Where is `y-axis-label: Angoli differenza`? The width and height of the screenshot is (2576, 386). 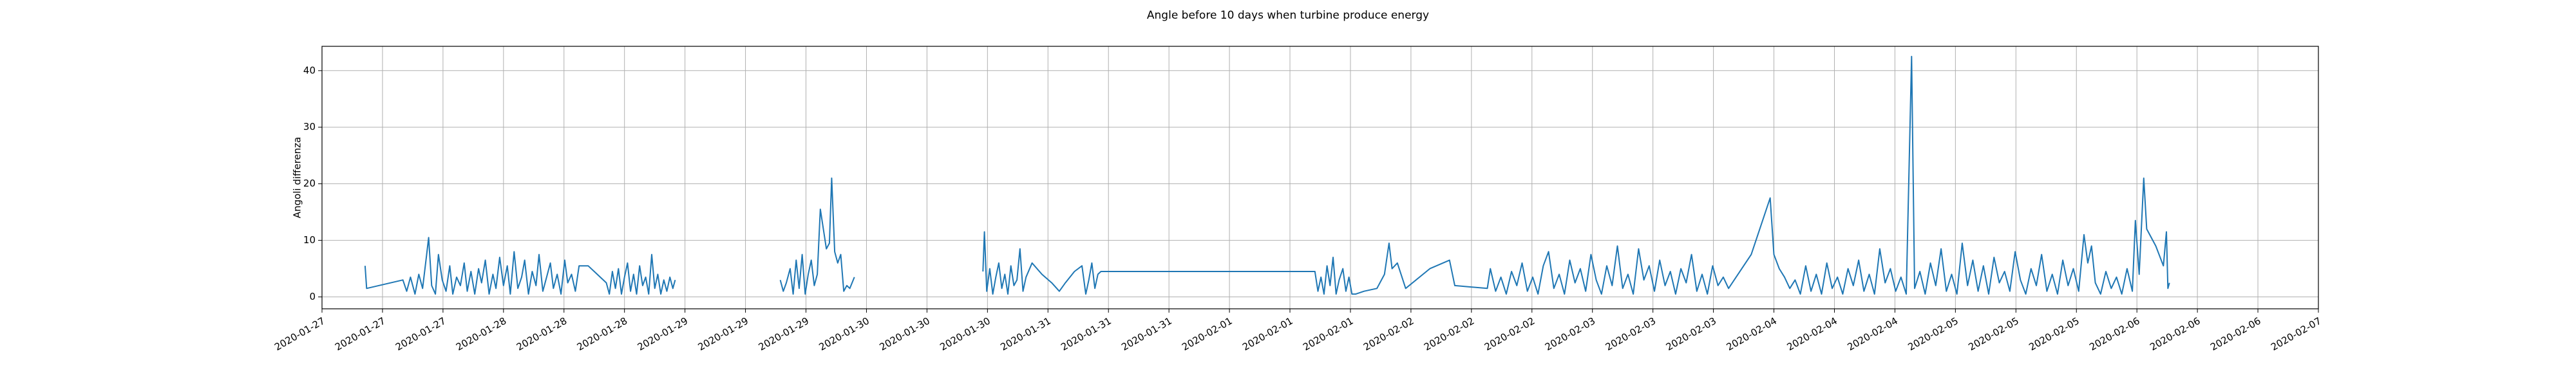
y-axis-label: Angoli differenza is located at coordinates (297, 177).